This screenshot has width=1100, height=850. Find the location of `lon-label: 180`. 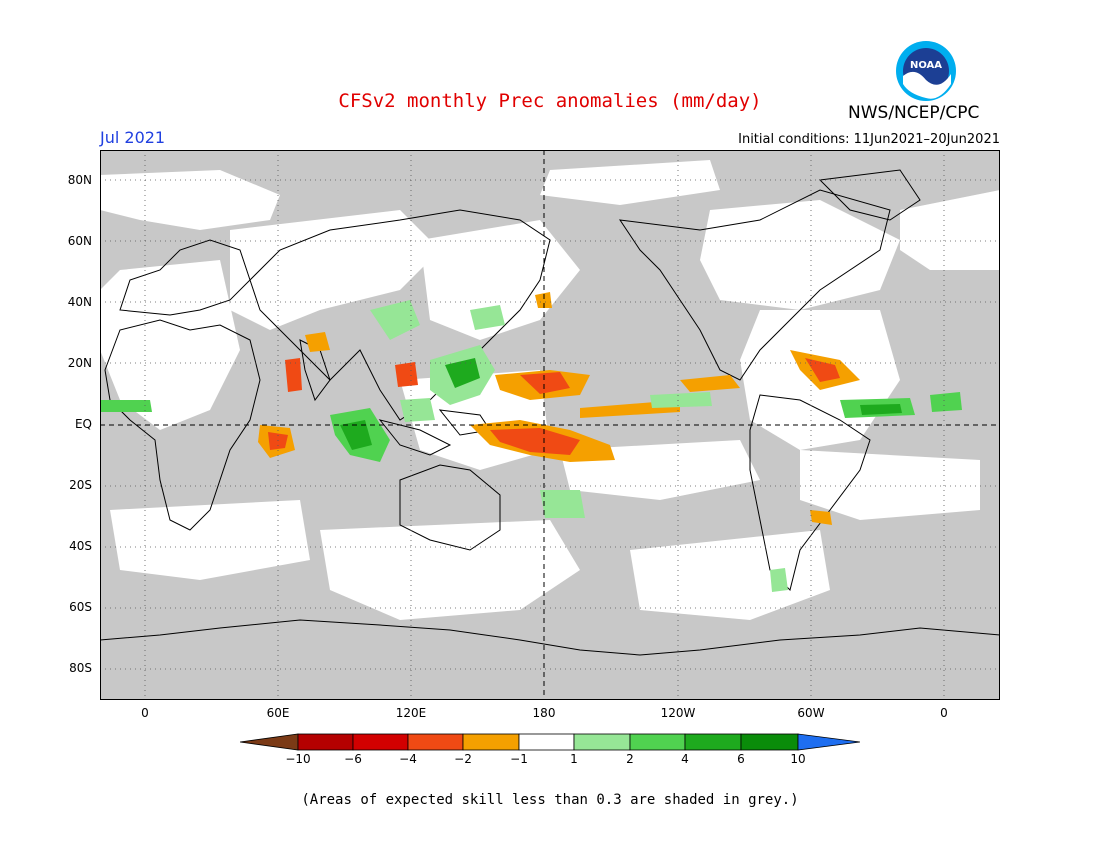

lon-label: 180 is located at coordinates (544, 713).